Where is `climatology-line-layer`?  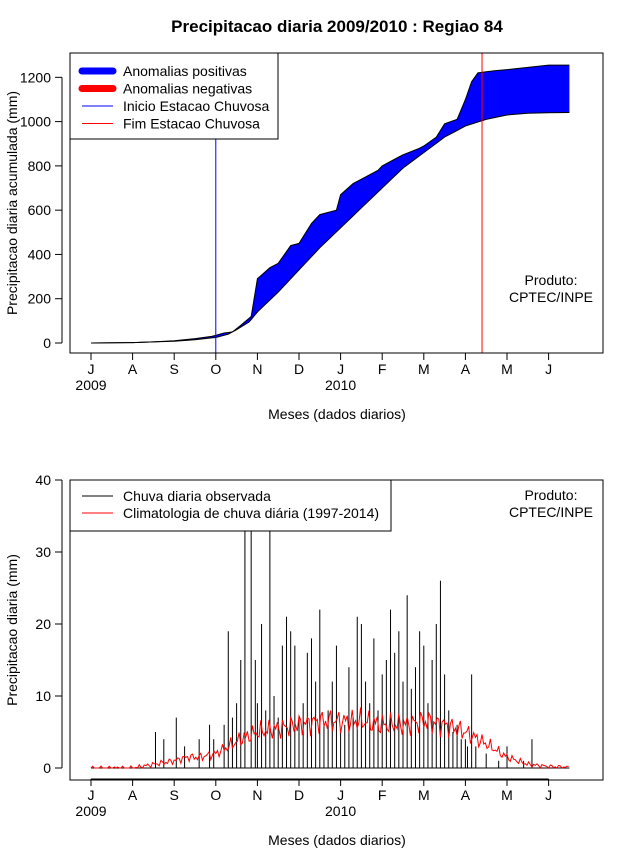
climatology-line-layer is located at coordinates (329, 738).